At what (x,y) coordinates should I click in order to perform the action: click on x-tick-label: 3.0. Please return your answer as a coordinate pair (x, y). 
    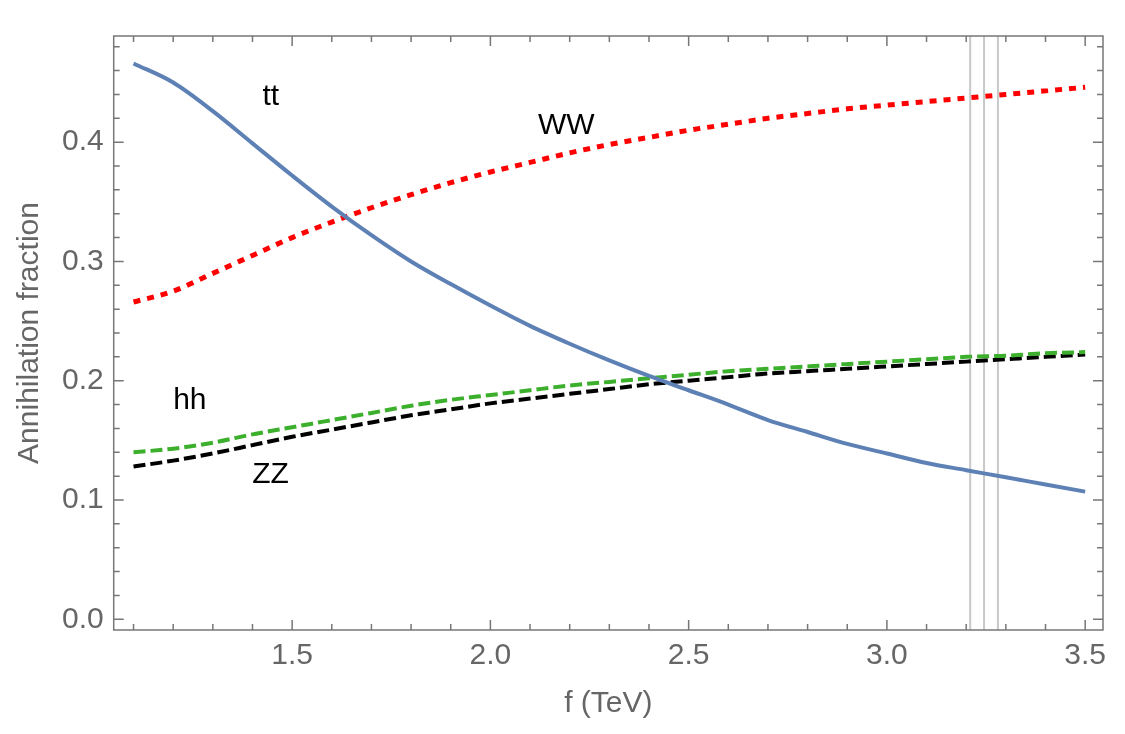
    Looking at the image, I should click on (887, 654).